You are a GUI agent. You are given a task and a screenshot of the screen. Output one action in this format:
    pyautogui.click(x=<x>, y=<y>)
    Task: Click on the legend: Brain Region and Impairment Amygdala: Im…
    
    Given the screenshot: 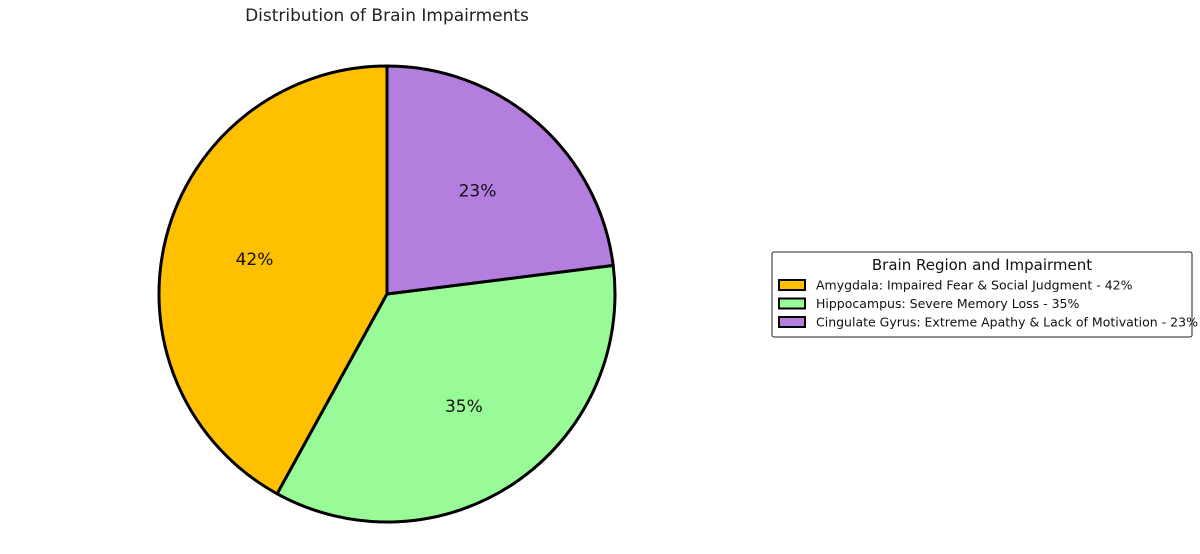 What is the action you would take?
    pyautogui.click(x=984, y=294)
    